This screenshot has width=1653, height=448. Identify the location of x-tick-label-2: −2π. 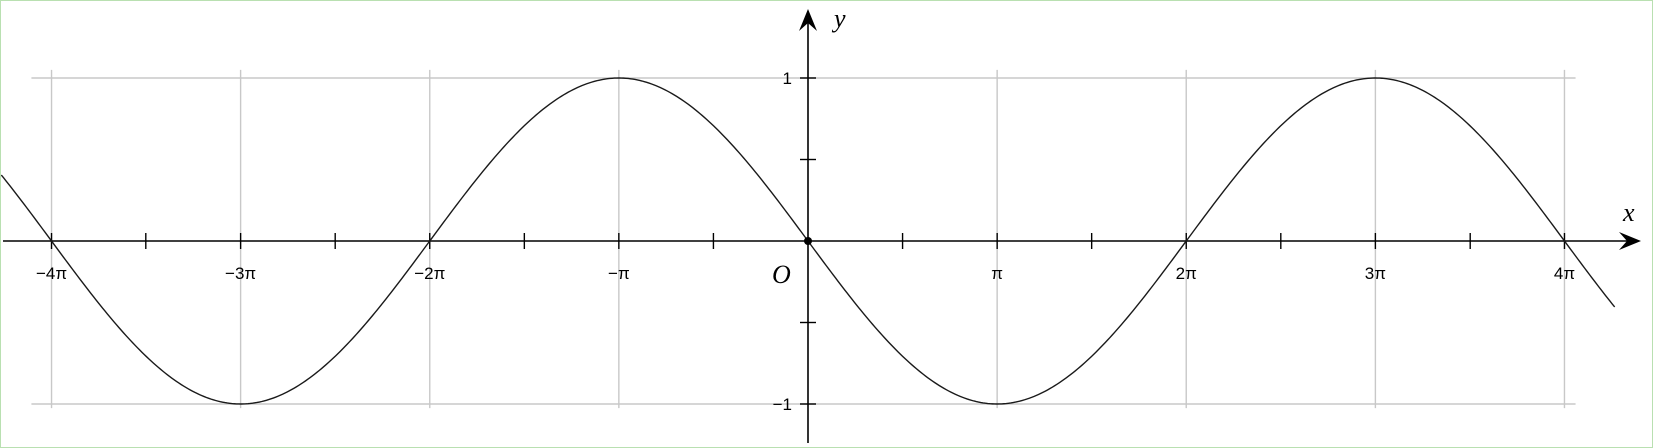
(429, 273).